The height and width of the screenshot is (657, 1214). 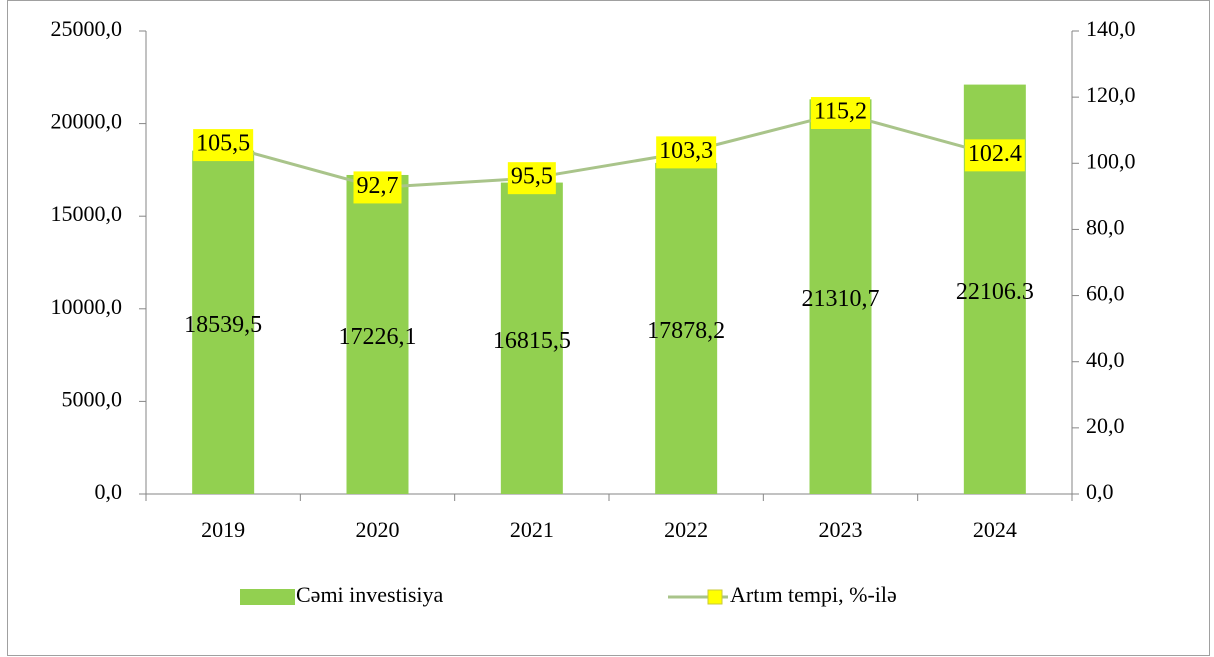 What do you see at coordinates (92, 398) in the screenshot?
I see `y-tick-label: 5000,0` at bounding box center [92, 398].